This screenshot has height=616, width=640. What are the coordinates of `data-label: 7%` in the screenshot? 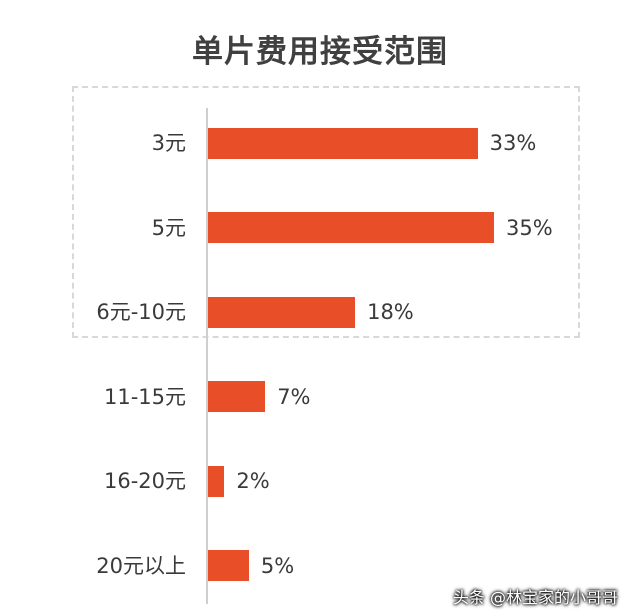 It's located at (294, 396).